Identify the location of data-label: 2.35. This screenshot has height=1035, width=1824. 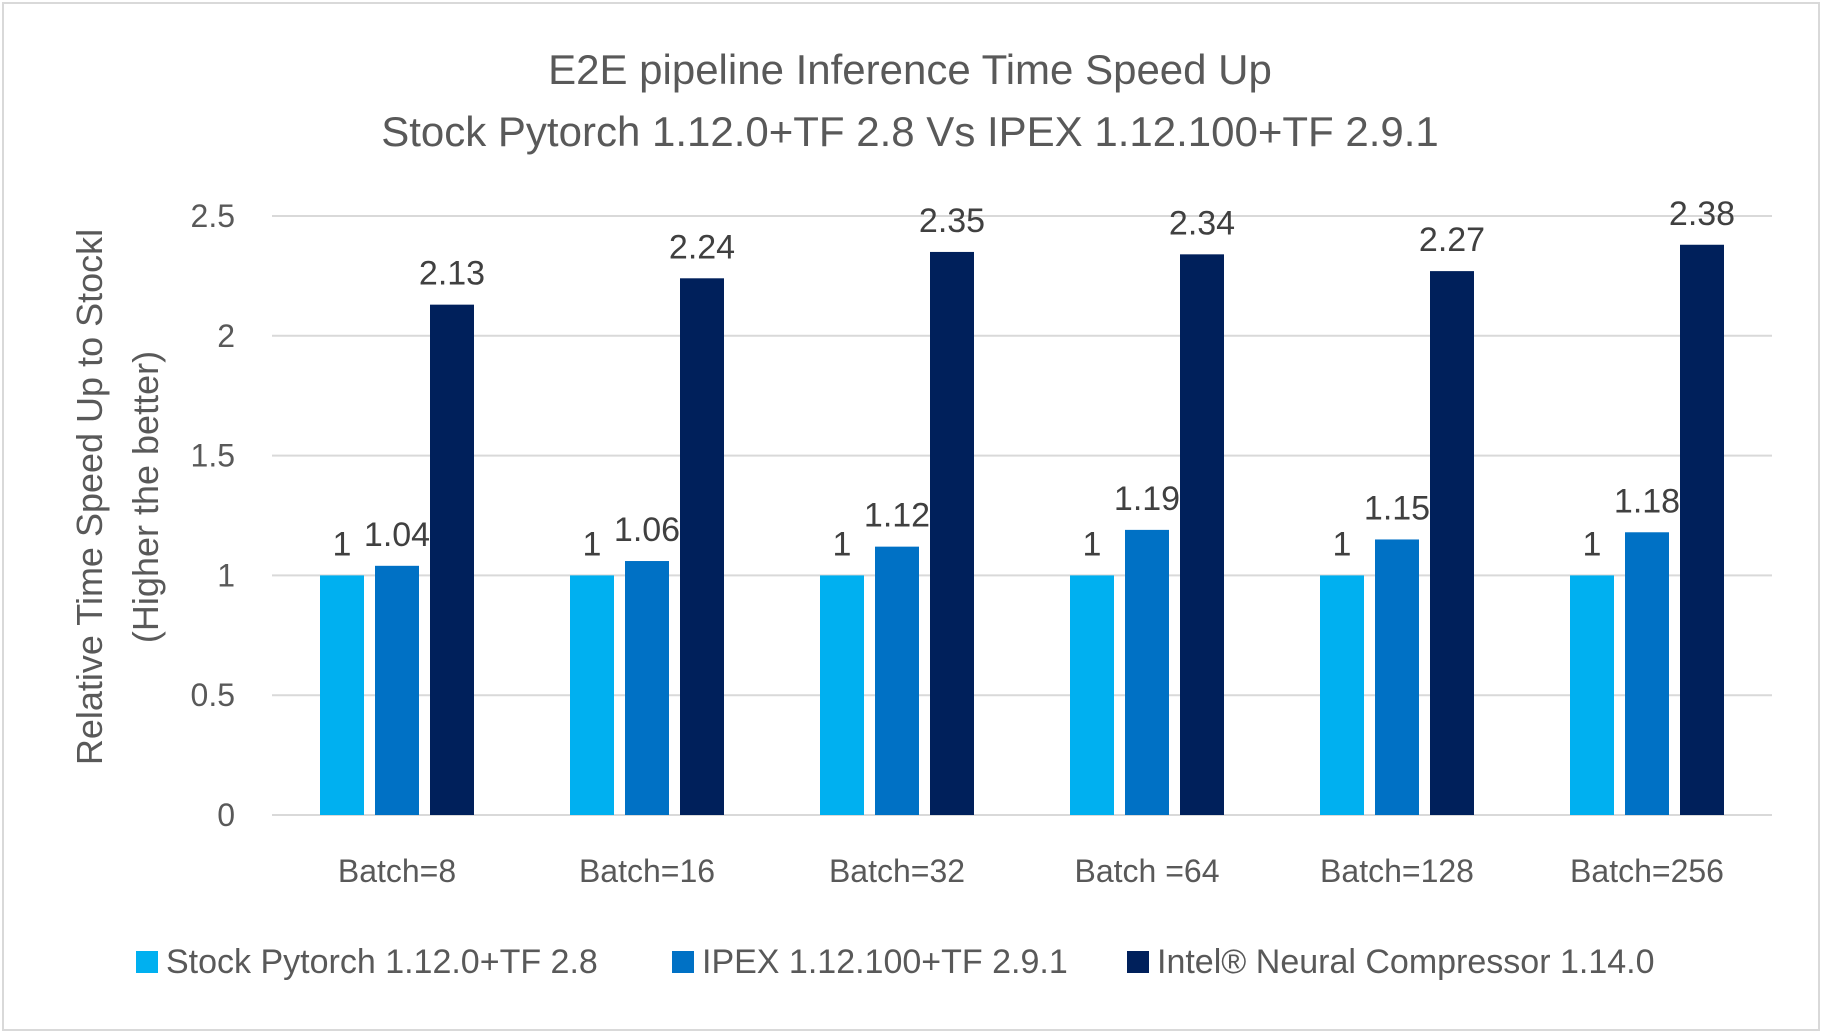
(952, 221).